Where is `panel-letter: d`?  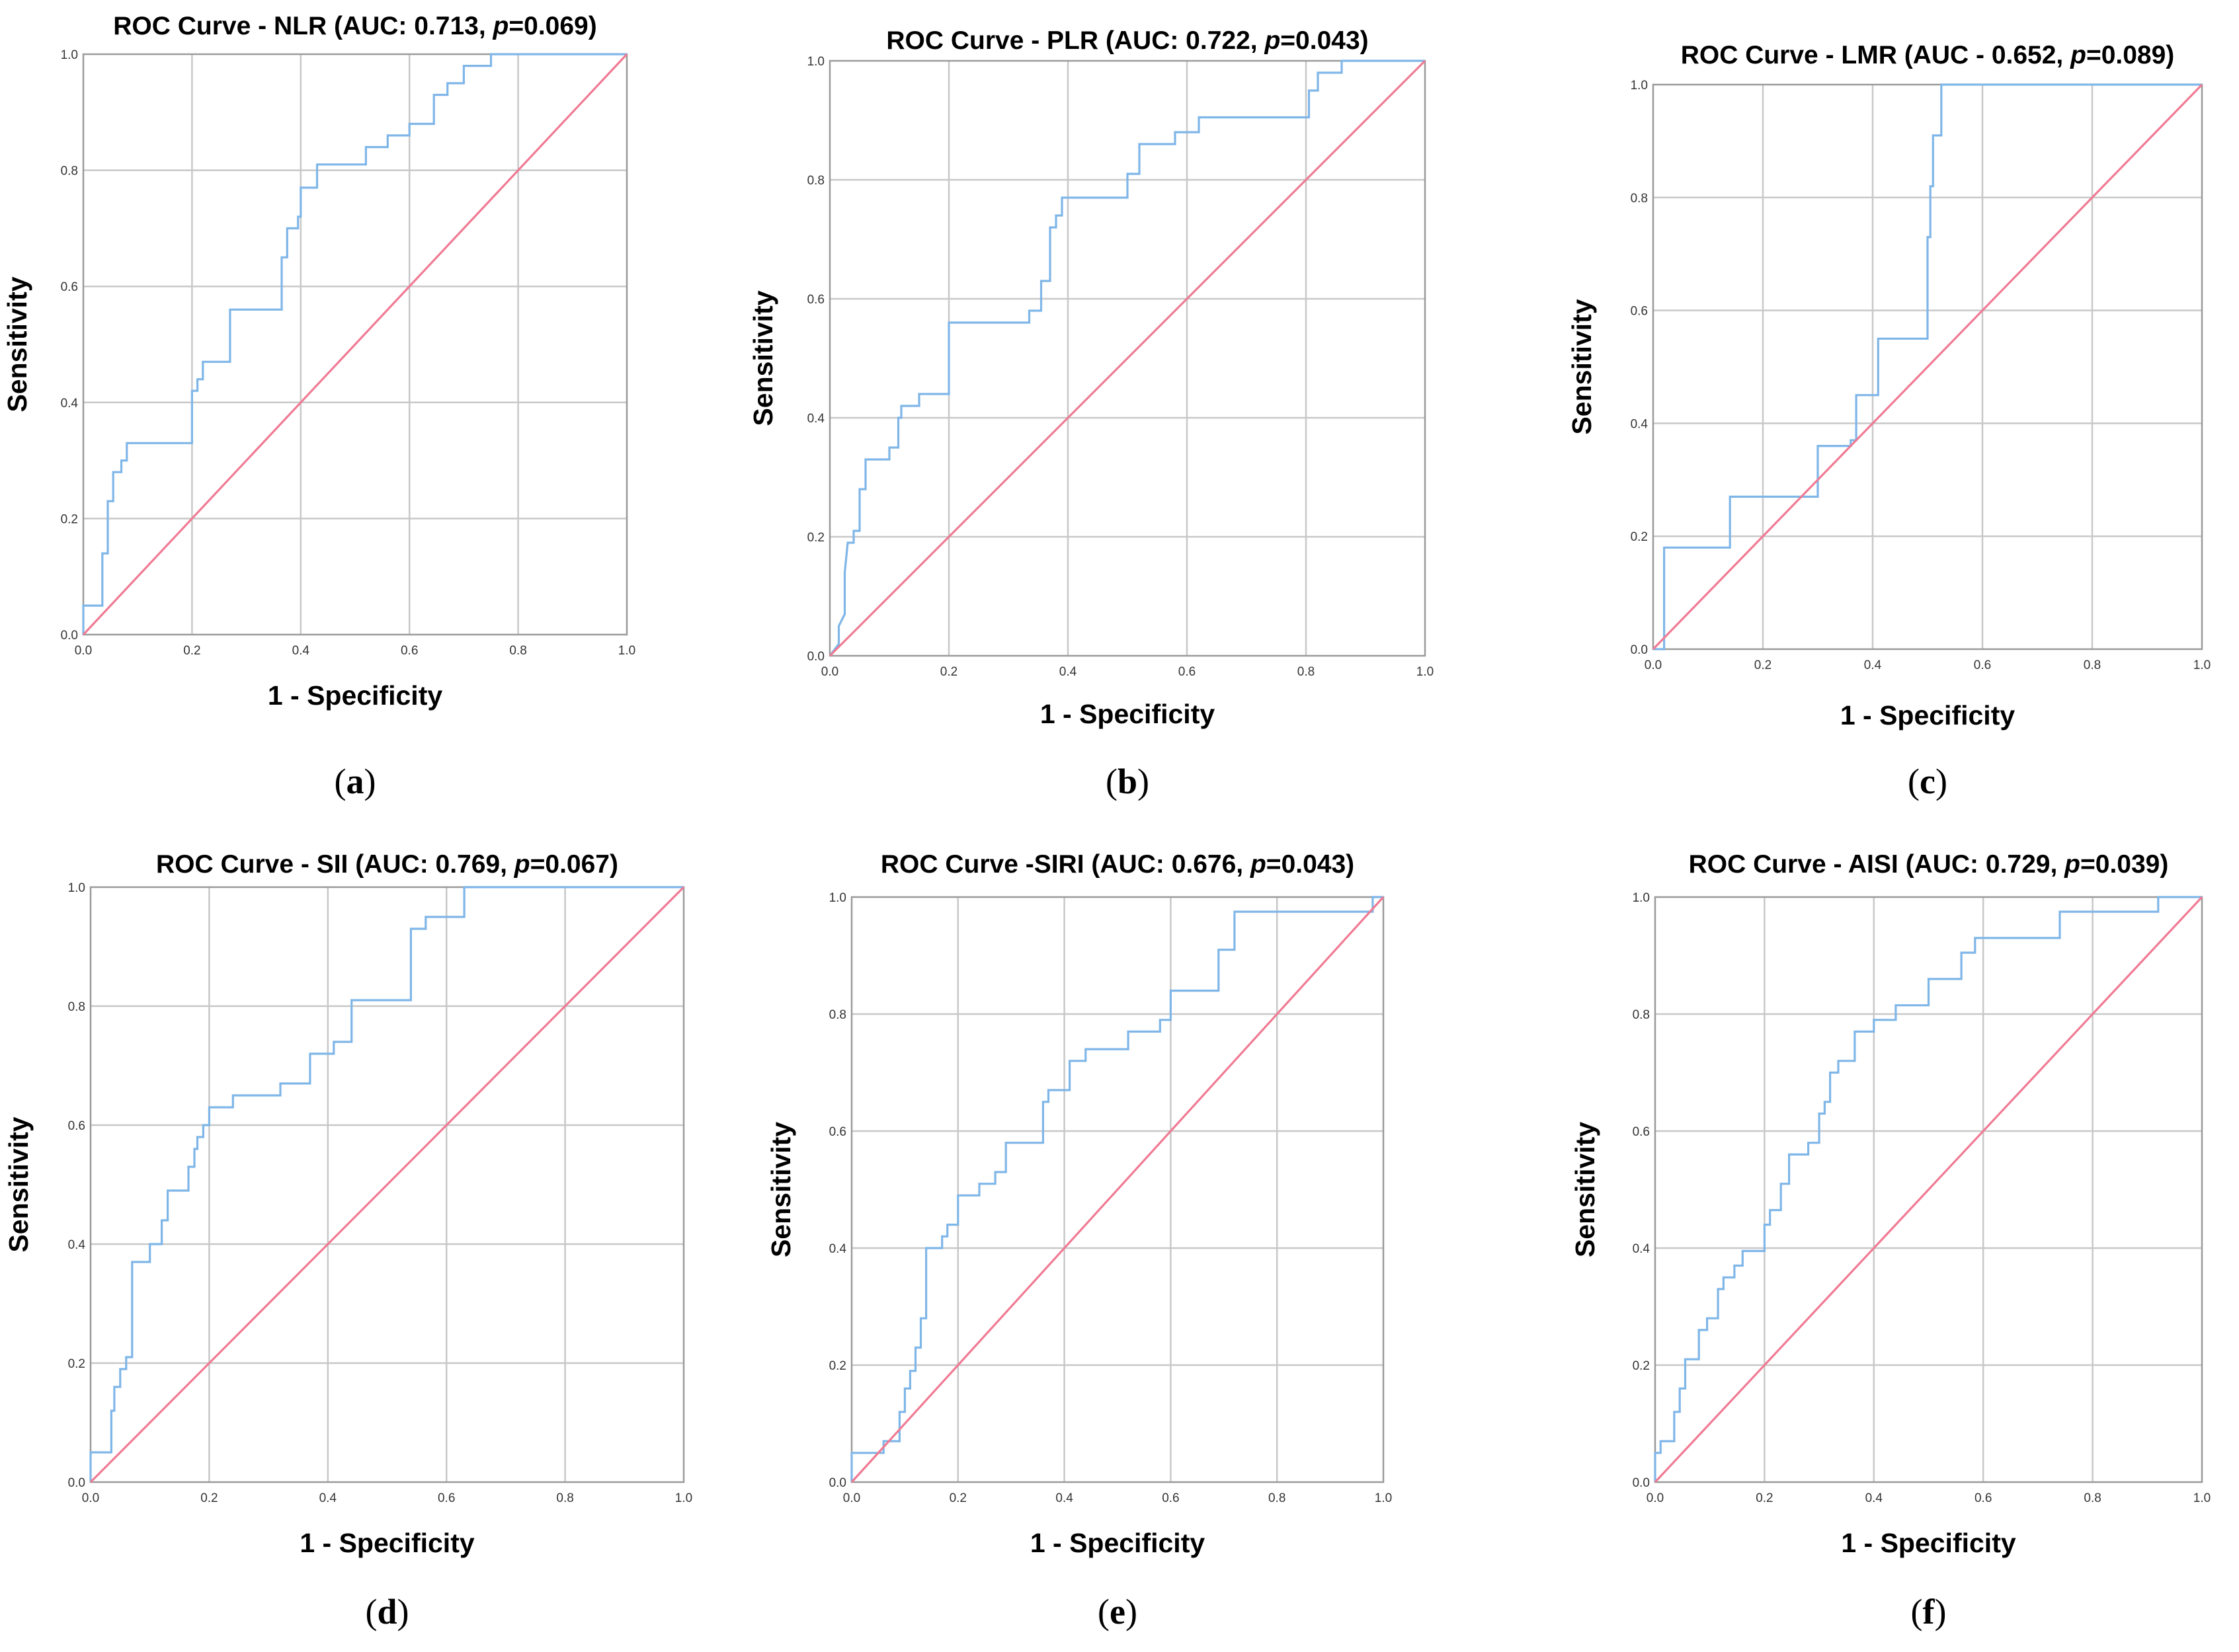
panel-letter: d is located at coordinates (387, 1612).